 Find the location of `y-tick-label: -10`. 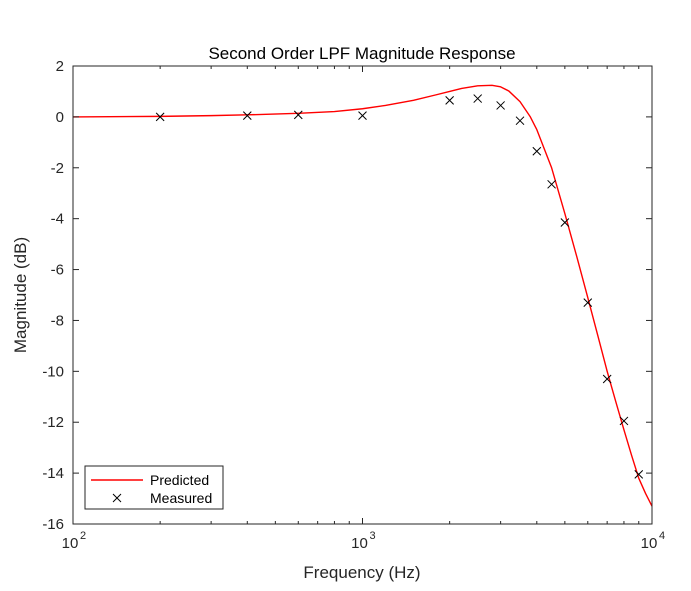

y-tick-label: -10 is located at coordinates (53, 371).